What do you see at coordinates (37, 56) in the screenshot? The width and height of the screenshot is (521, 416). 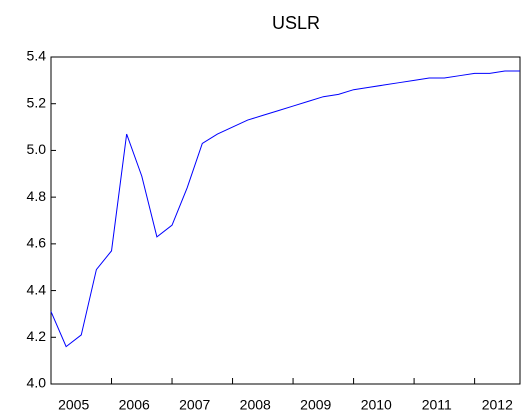 I see `y-tick-label: 5.4` at bounding box center [37, 56].